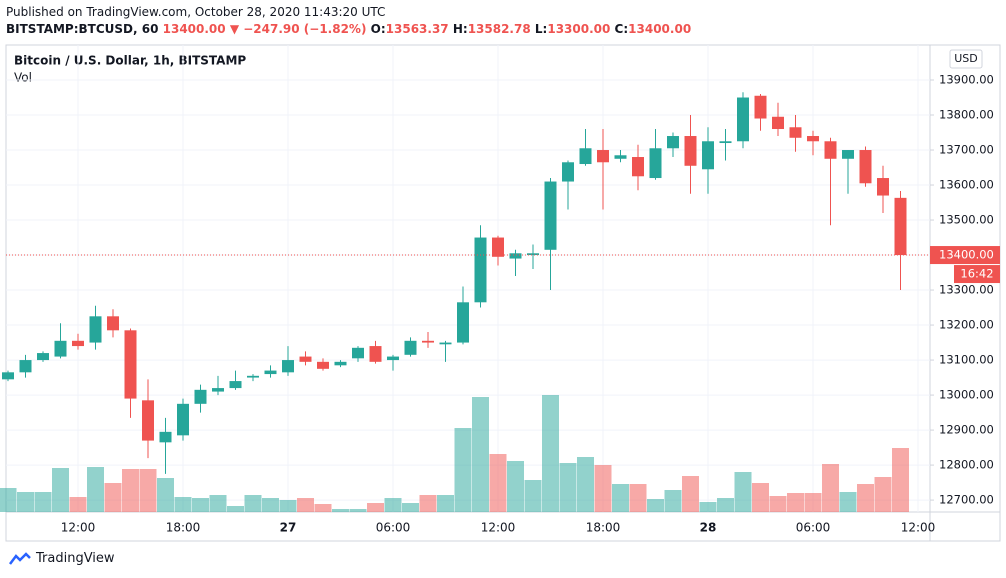 The height and width of the screenshot is (578, 1006). What do you see at coordinates (966, 220) in the screenshot?
I see `y-tick-label: 13500.00` at bounding box center [966, 220].